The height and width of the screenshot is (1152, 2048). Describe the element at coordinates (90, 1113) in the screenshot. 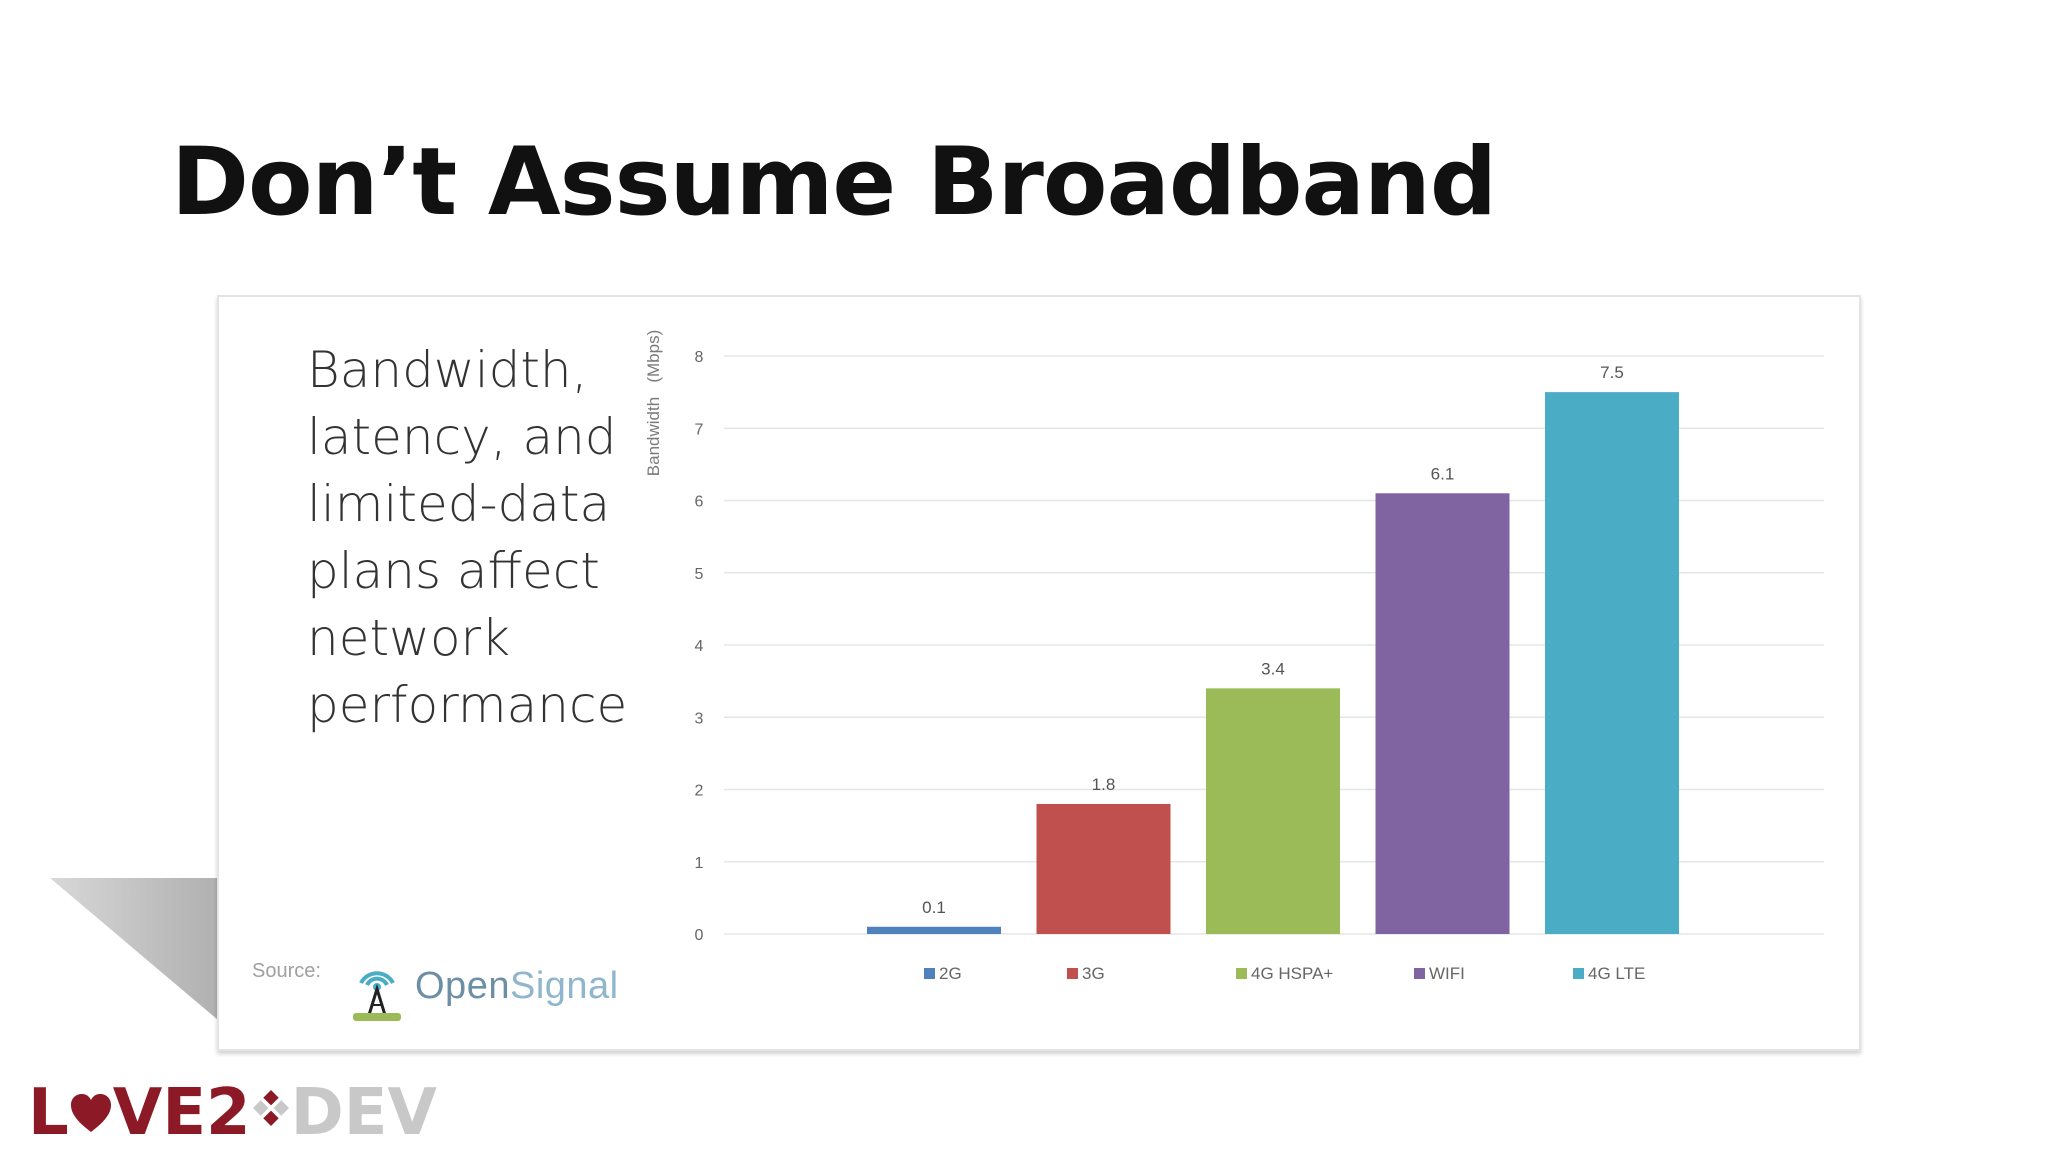

I see `heart-icon` at that location.